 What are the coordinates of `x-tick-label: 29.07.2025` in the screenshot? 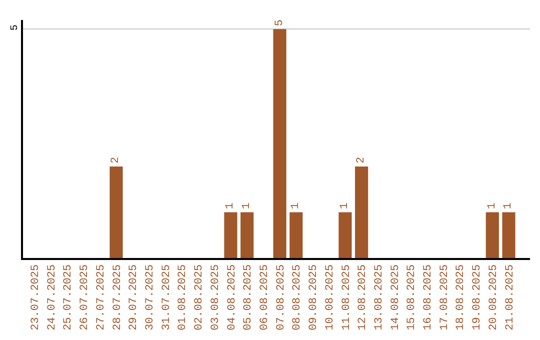 It's located at (134, 297).